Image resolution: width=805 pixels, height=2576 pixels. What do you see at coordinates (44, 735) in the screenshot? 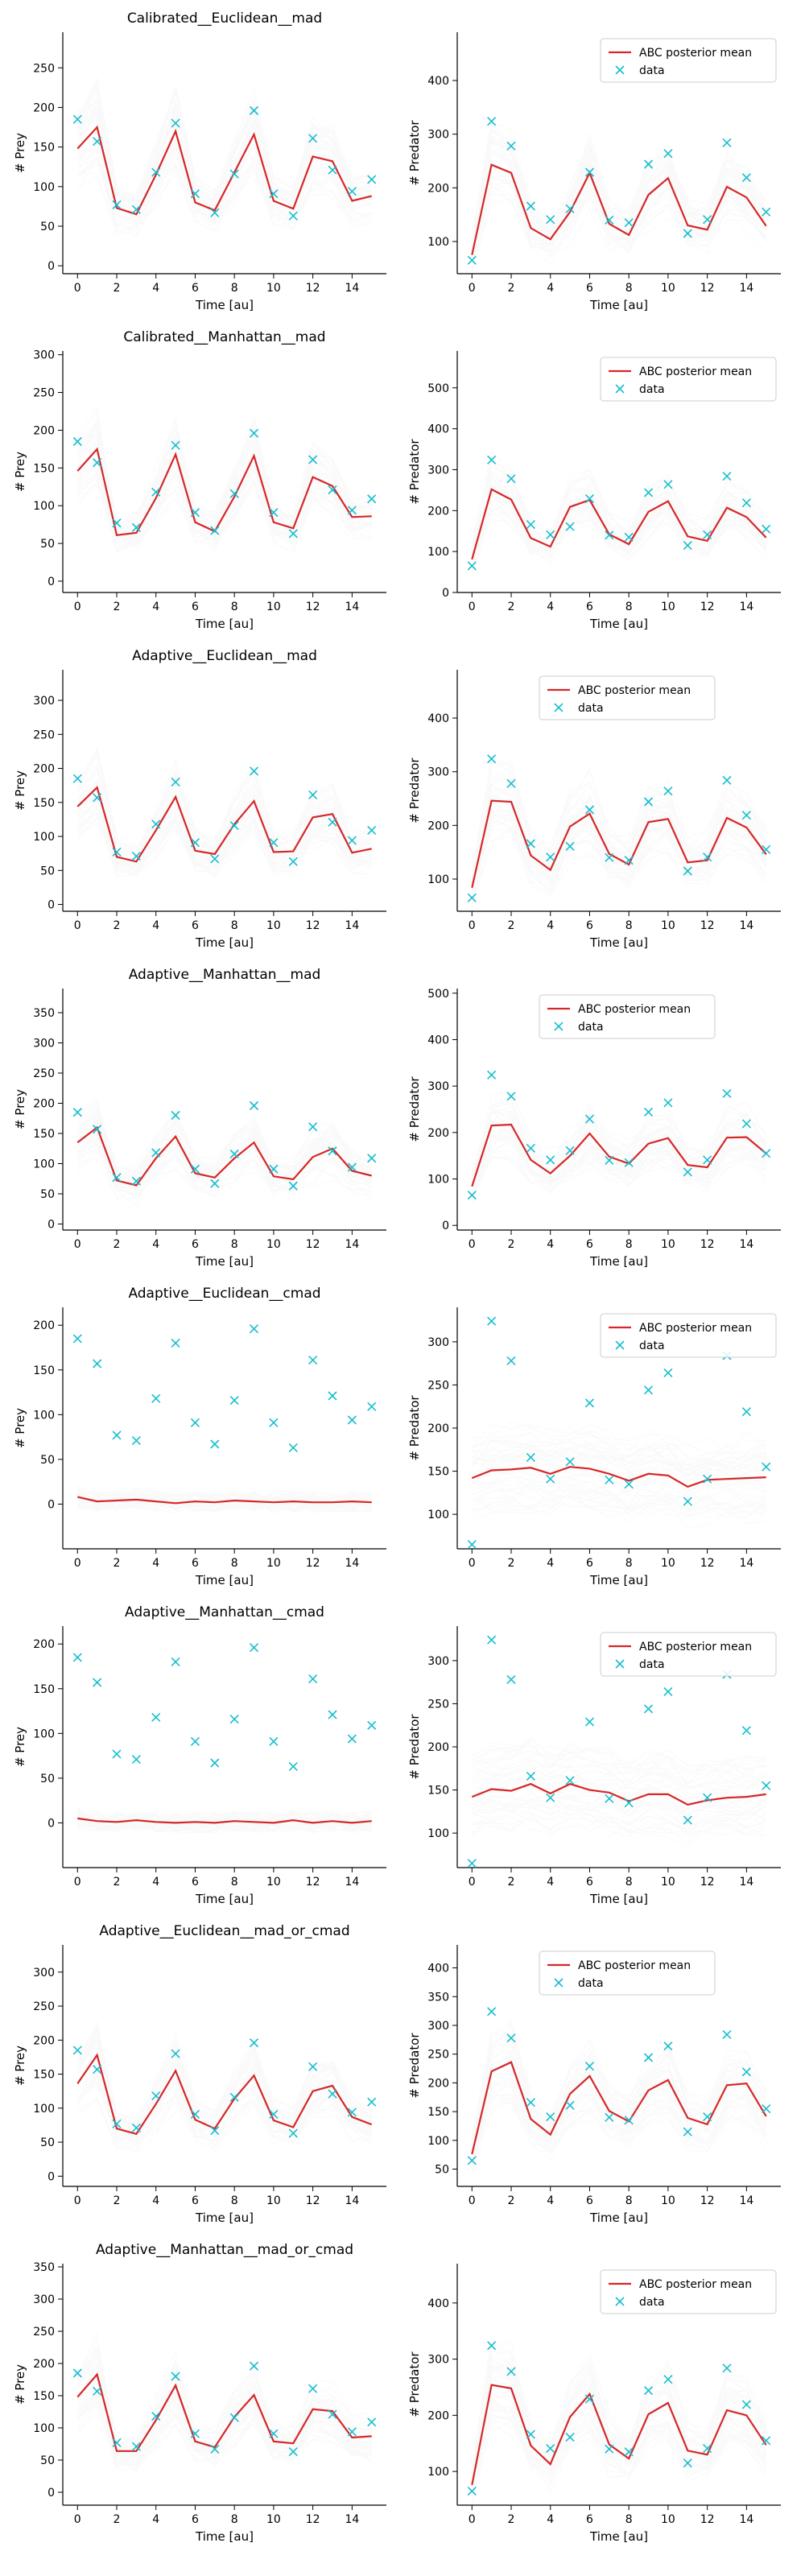
I see `y-tick-label: 250` at bounding box center [44, 735].